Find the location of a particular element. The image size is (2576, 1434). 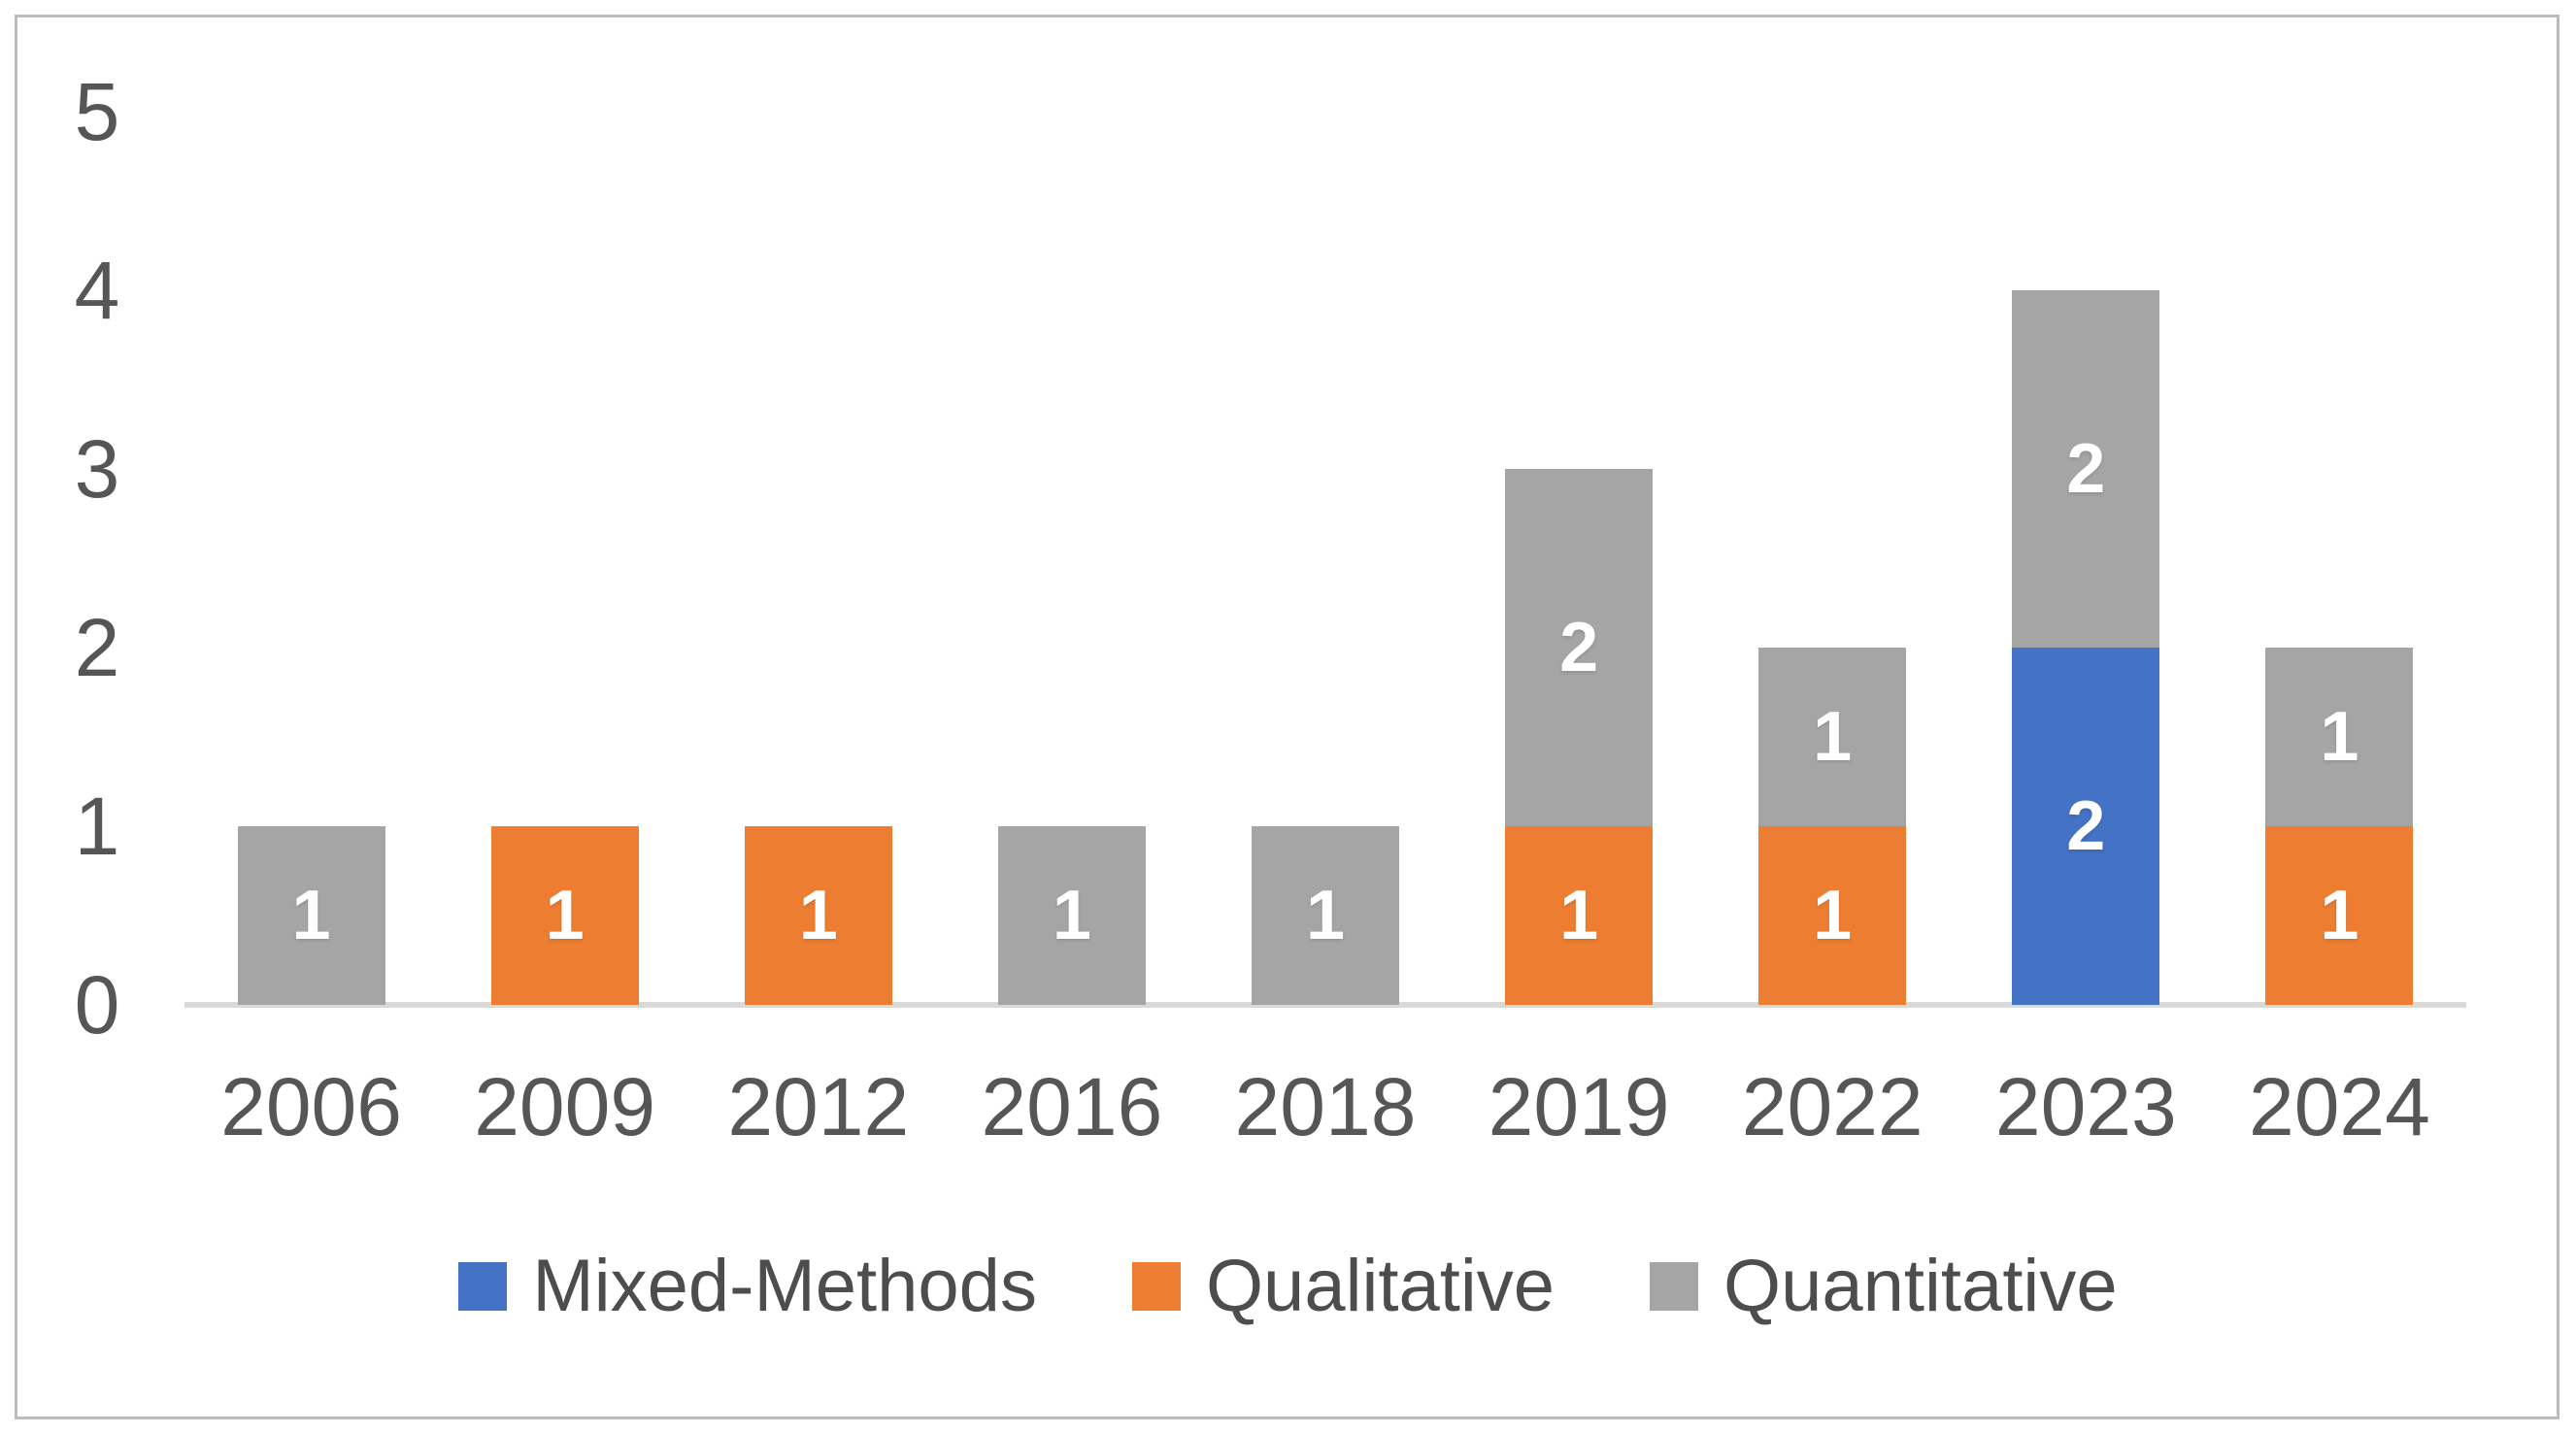

bar-segment-qualitative-2009: 1 is located at coordinates (565, 916).